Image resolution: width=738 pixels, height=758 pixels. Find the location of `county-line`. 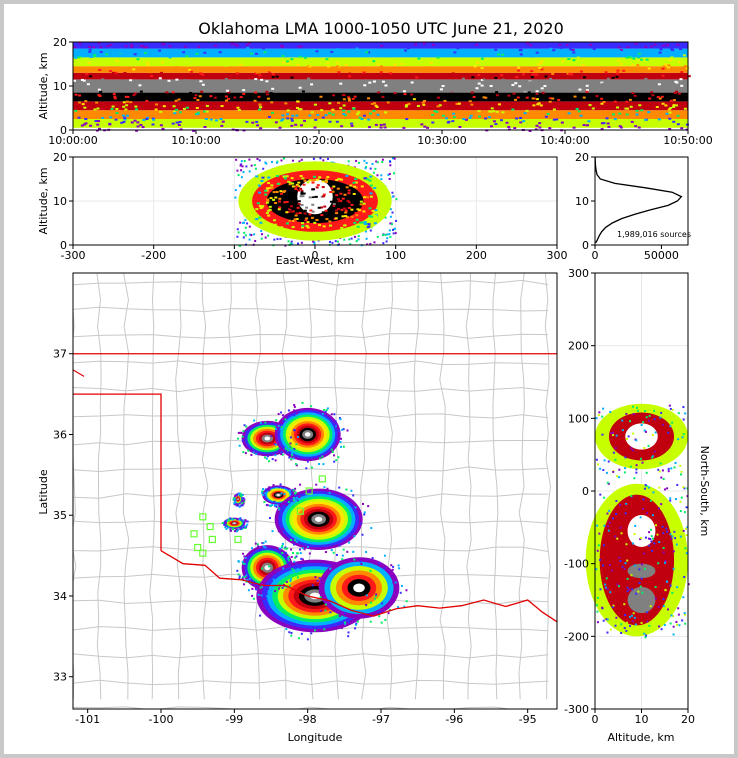

county-line is located at coordinates (390, 486).